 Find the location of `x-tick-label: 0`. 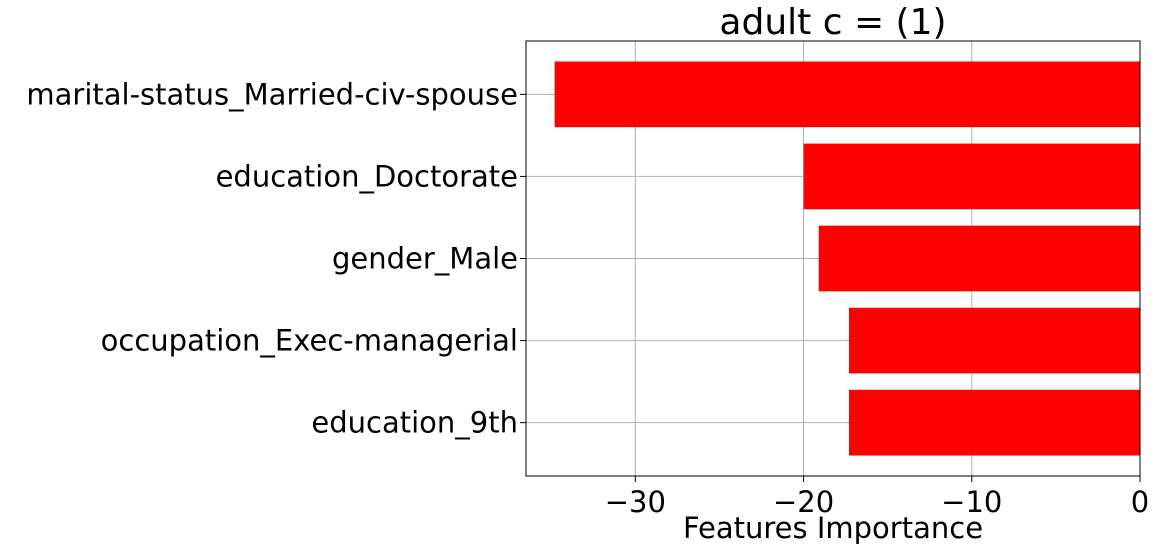

x-tick-label: 0 is located at coordinates (1140, 502).